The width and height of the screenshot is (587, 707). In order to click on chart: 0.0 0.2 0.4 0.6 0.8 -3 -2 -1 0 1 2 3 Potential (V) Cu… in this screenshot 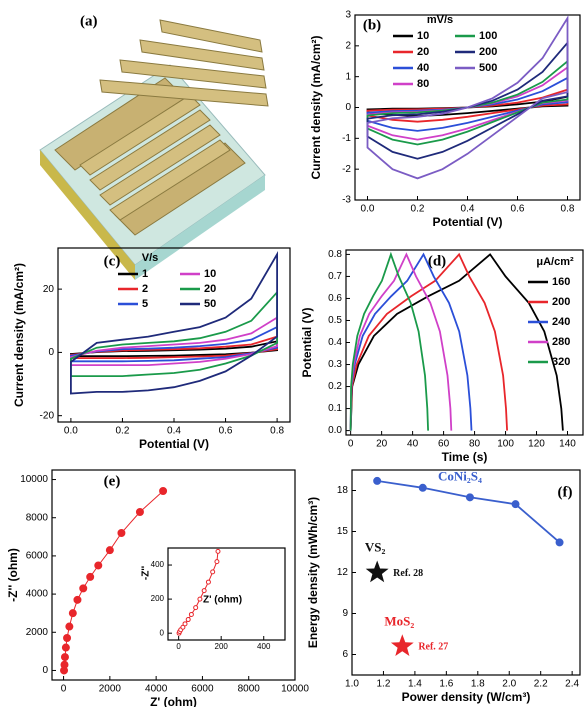, I will do `click(445, 119)`.